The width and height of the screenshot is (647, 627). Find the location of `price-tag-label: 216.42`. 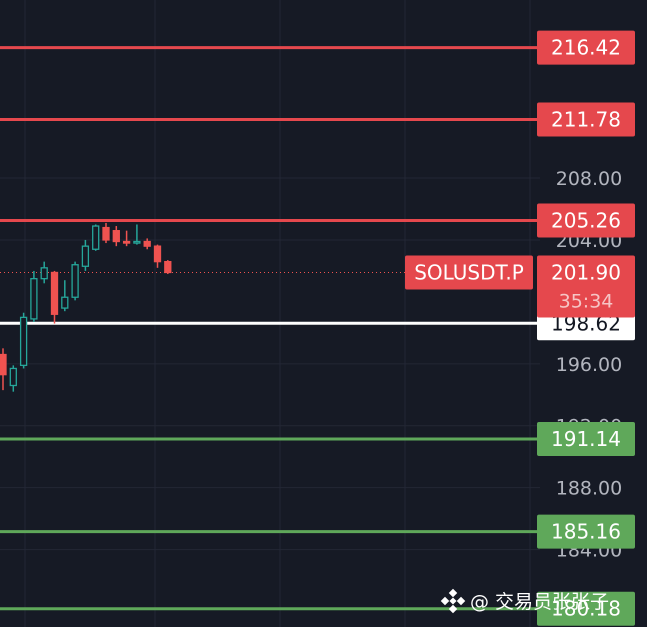

price-tag-label: 216.42 is located at coordinates (586, 48).